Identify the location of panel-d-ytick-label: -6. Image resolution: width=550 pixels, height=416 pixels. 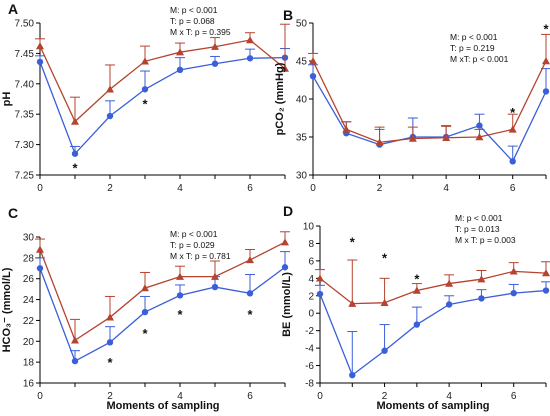
(309, 366).